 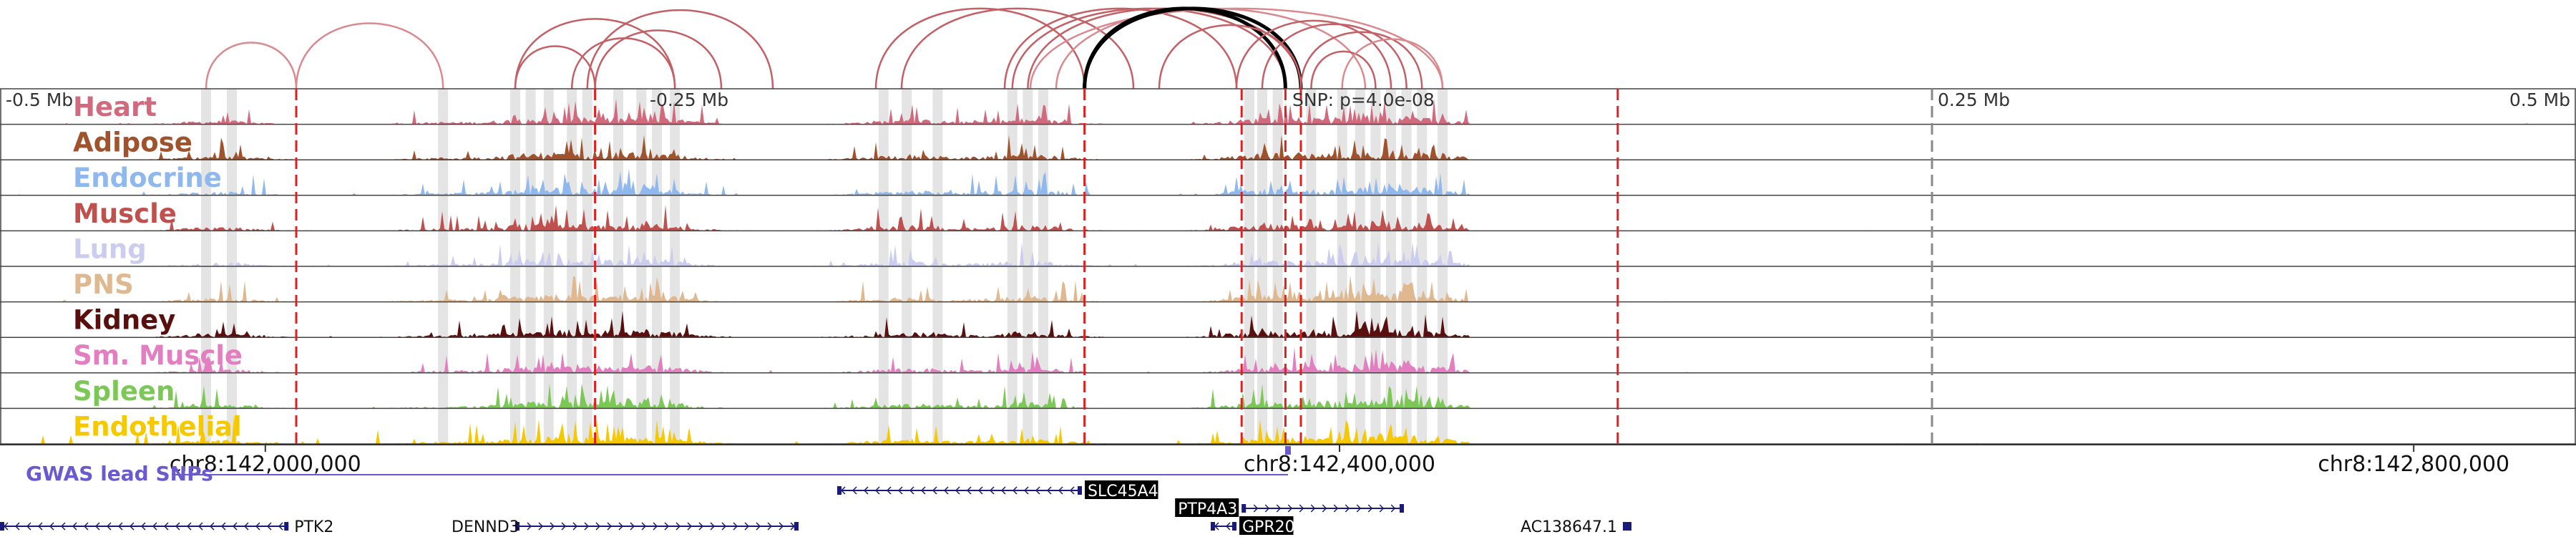 I want to click on gene-label: PTP4A3, so click(x=1207, y=509).